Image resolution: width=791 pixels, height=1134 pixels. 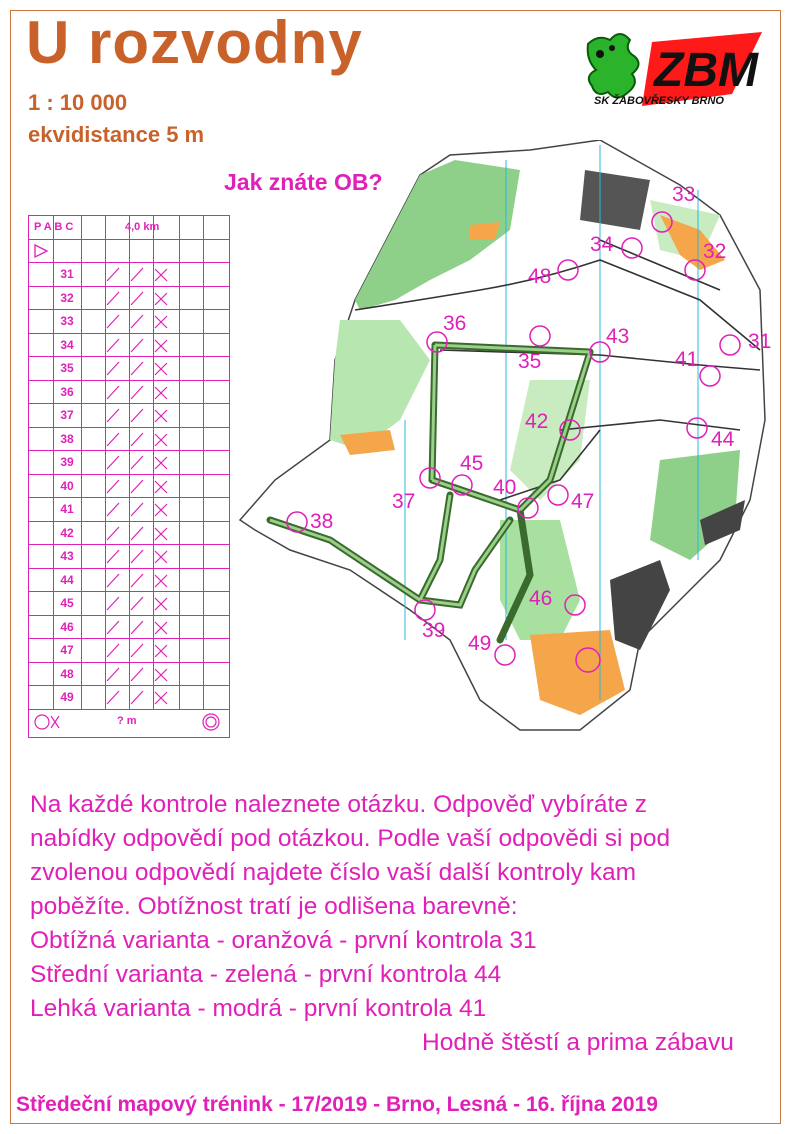 I want to click on vegetation-west, so click(x=380, y=385).